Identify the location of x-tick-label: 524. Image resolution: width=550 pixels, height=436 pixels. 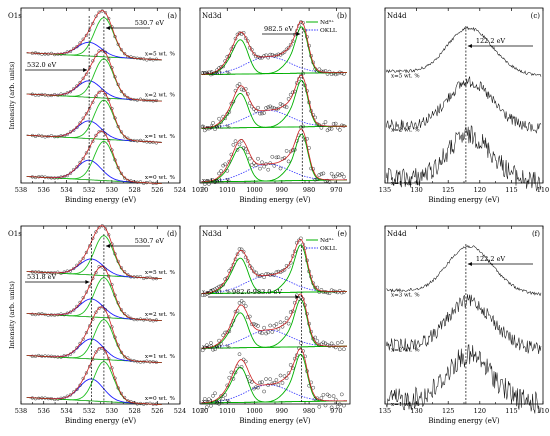
(180, 411).